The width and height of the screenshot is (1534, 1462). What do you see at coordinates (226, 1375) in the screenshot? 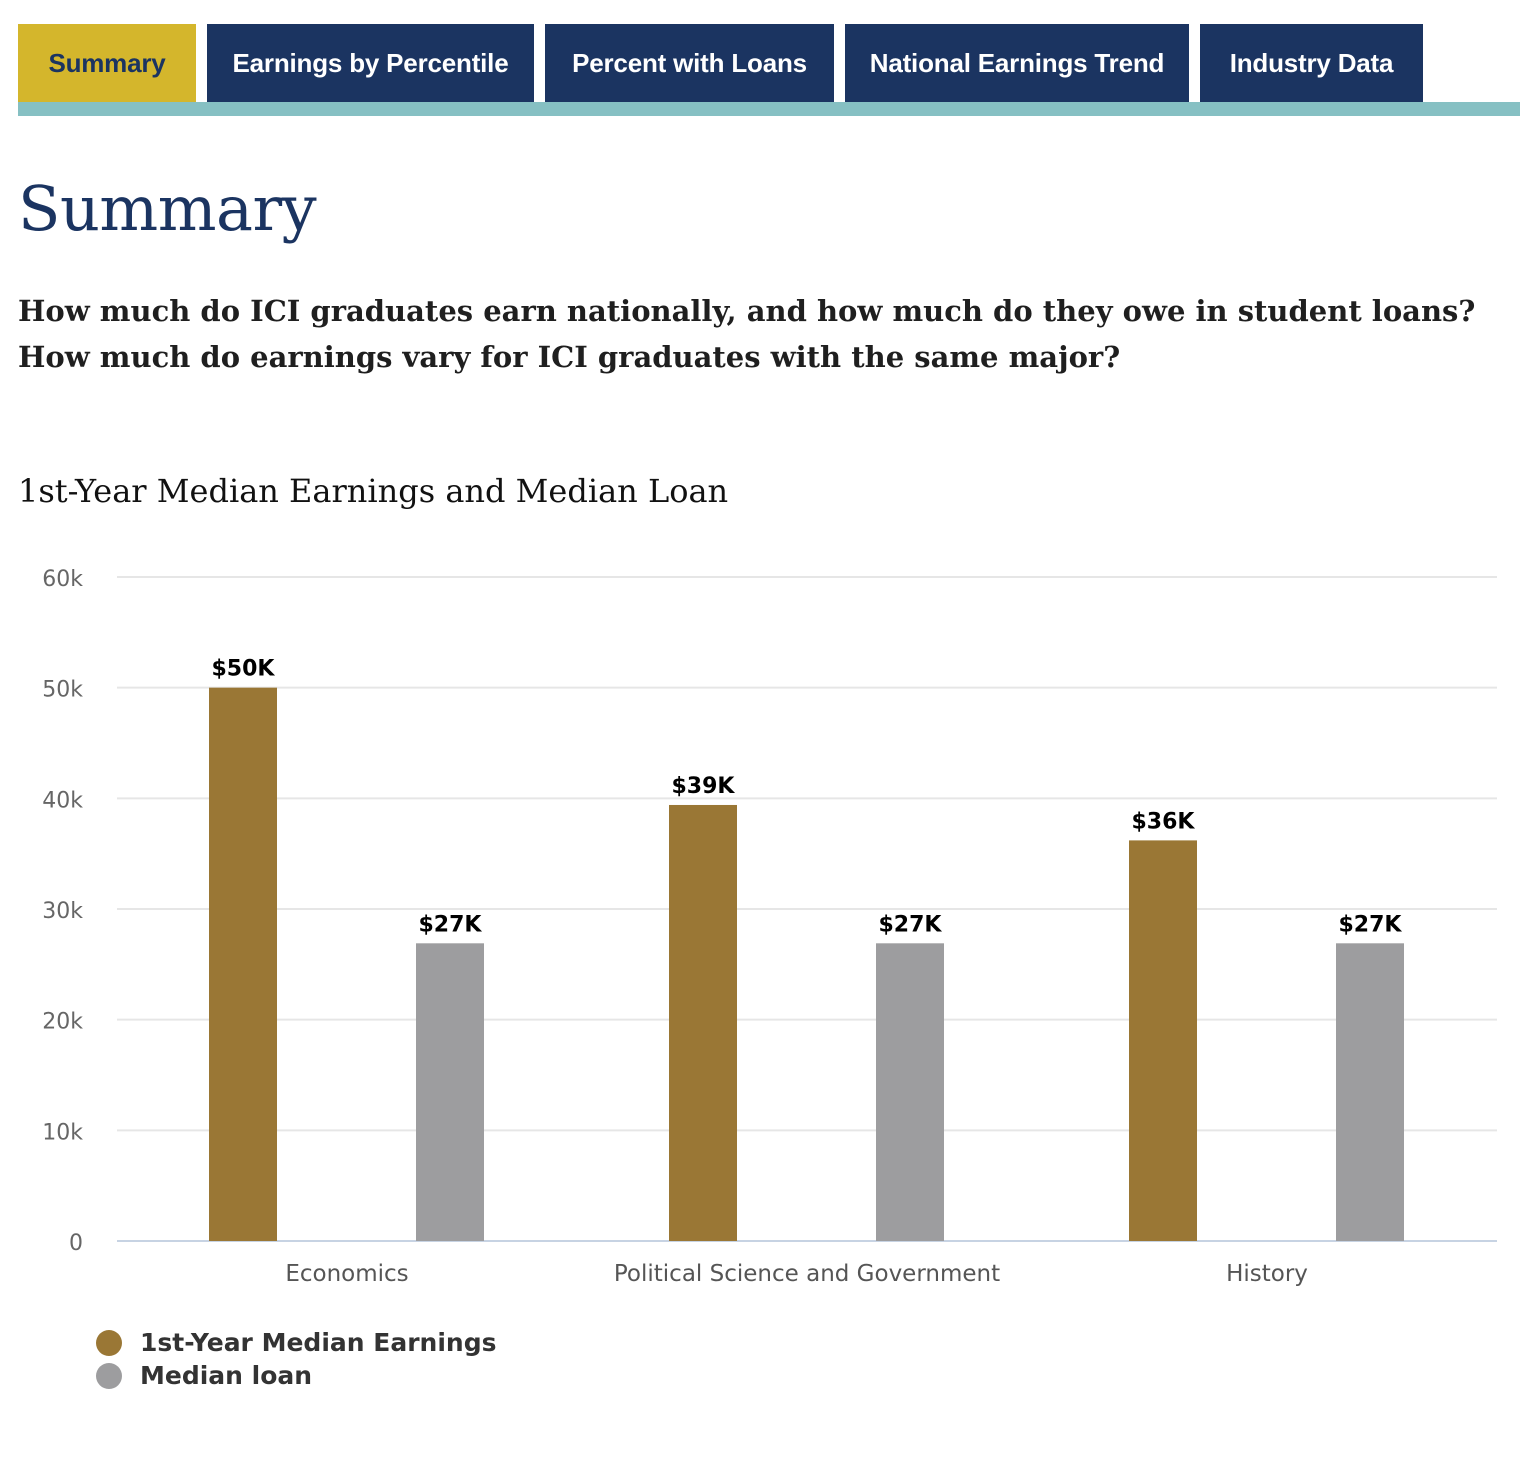
I see `legend-label-loan: Median loan` at bounding box center [226, 1375].